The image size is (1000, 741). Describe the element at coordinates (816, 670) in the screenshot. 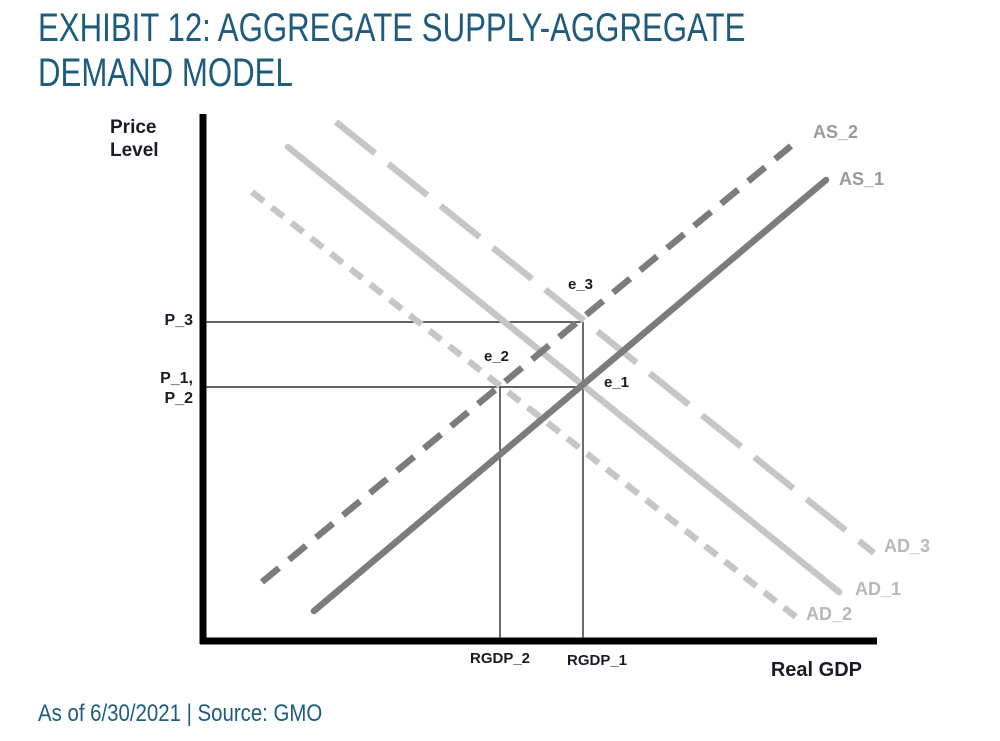

I see `x-axis-label: Real GDP` at that location.